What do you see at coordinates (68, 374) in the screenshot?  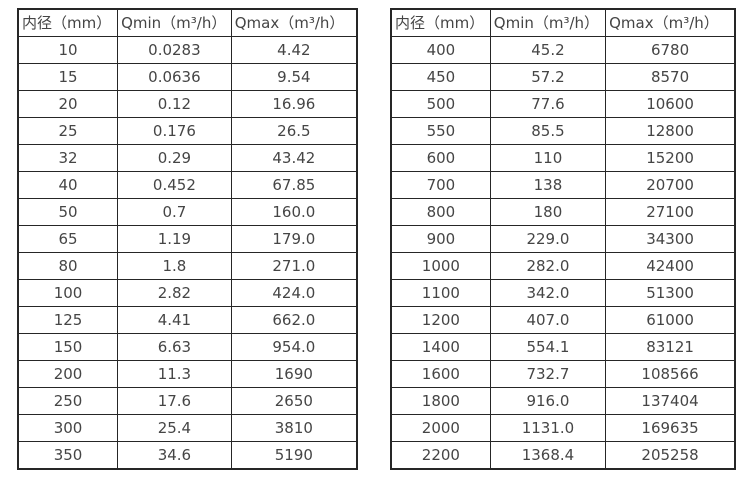 I see `table-cell: 200` at bounding box center [68, 374].